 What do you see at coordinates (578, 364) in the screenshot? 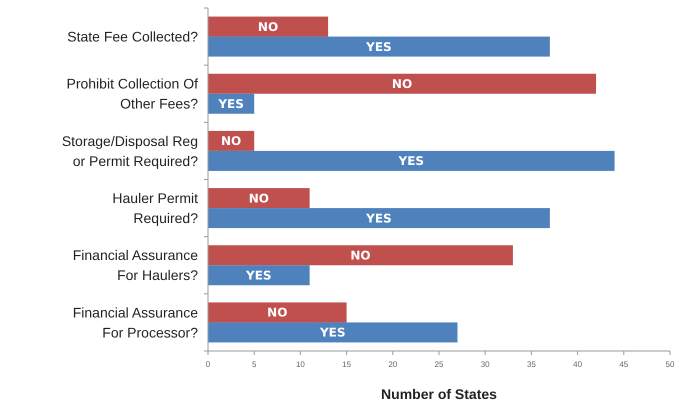
I see `x-tick-label: 40` at bounding box center [578, 364].